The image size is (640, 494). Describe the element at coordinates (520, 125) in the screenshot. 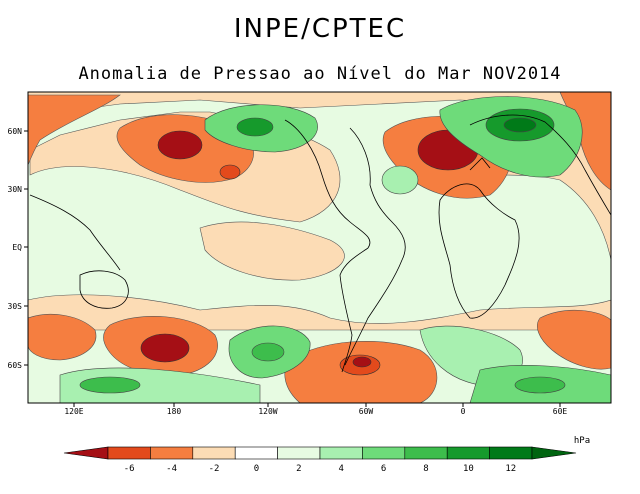

I see `eurasia-high-peak` at that location.